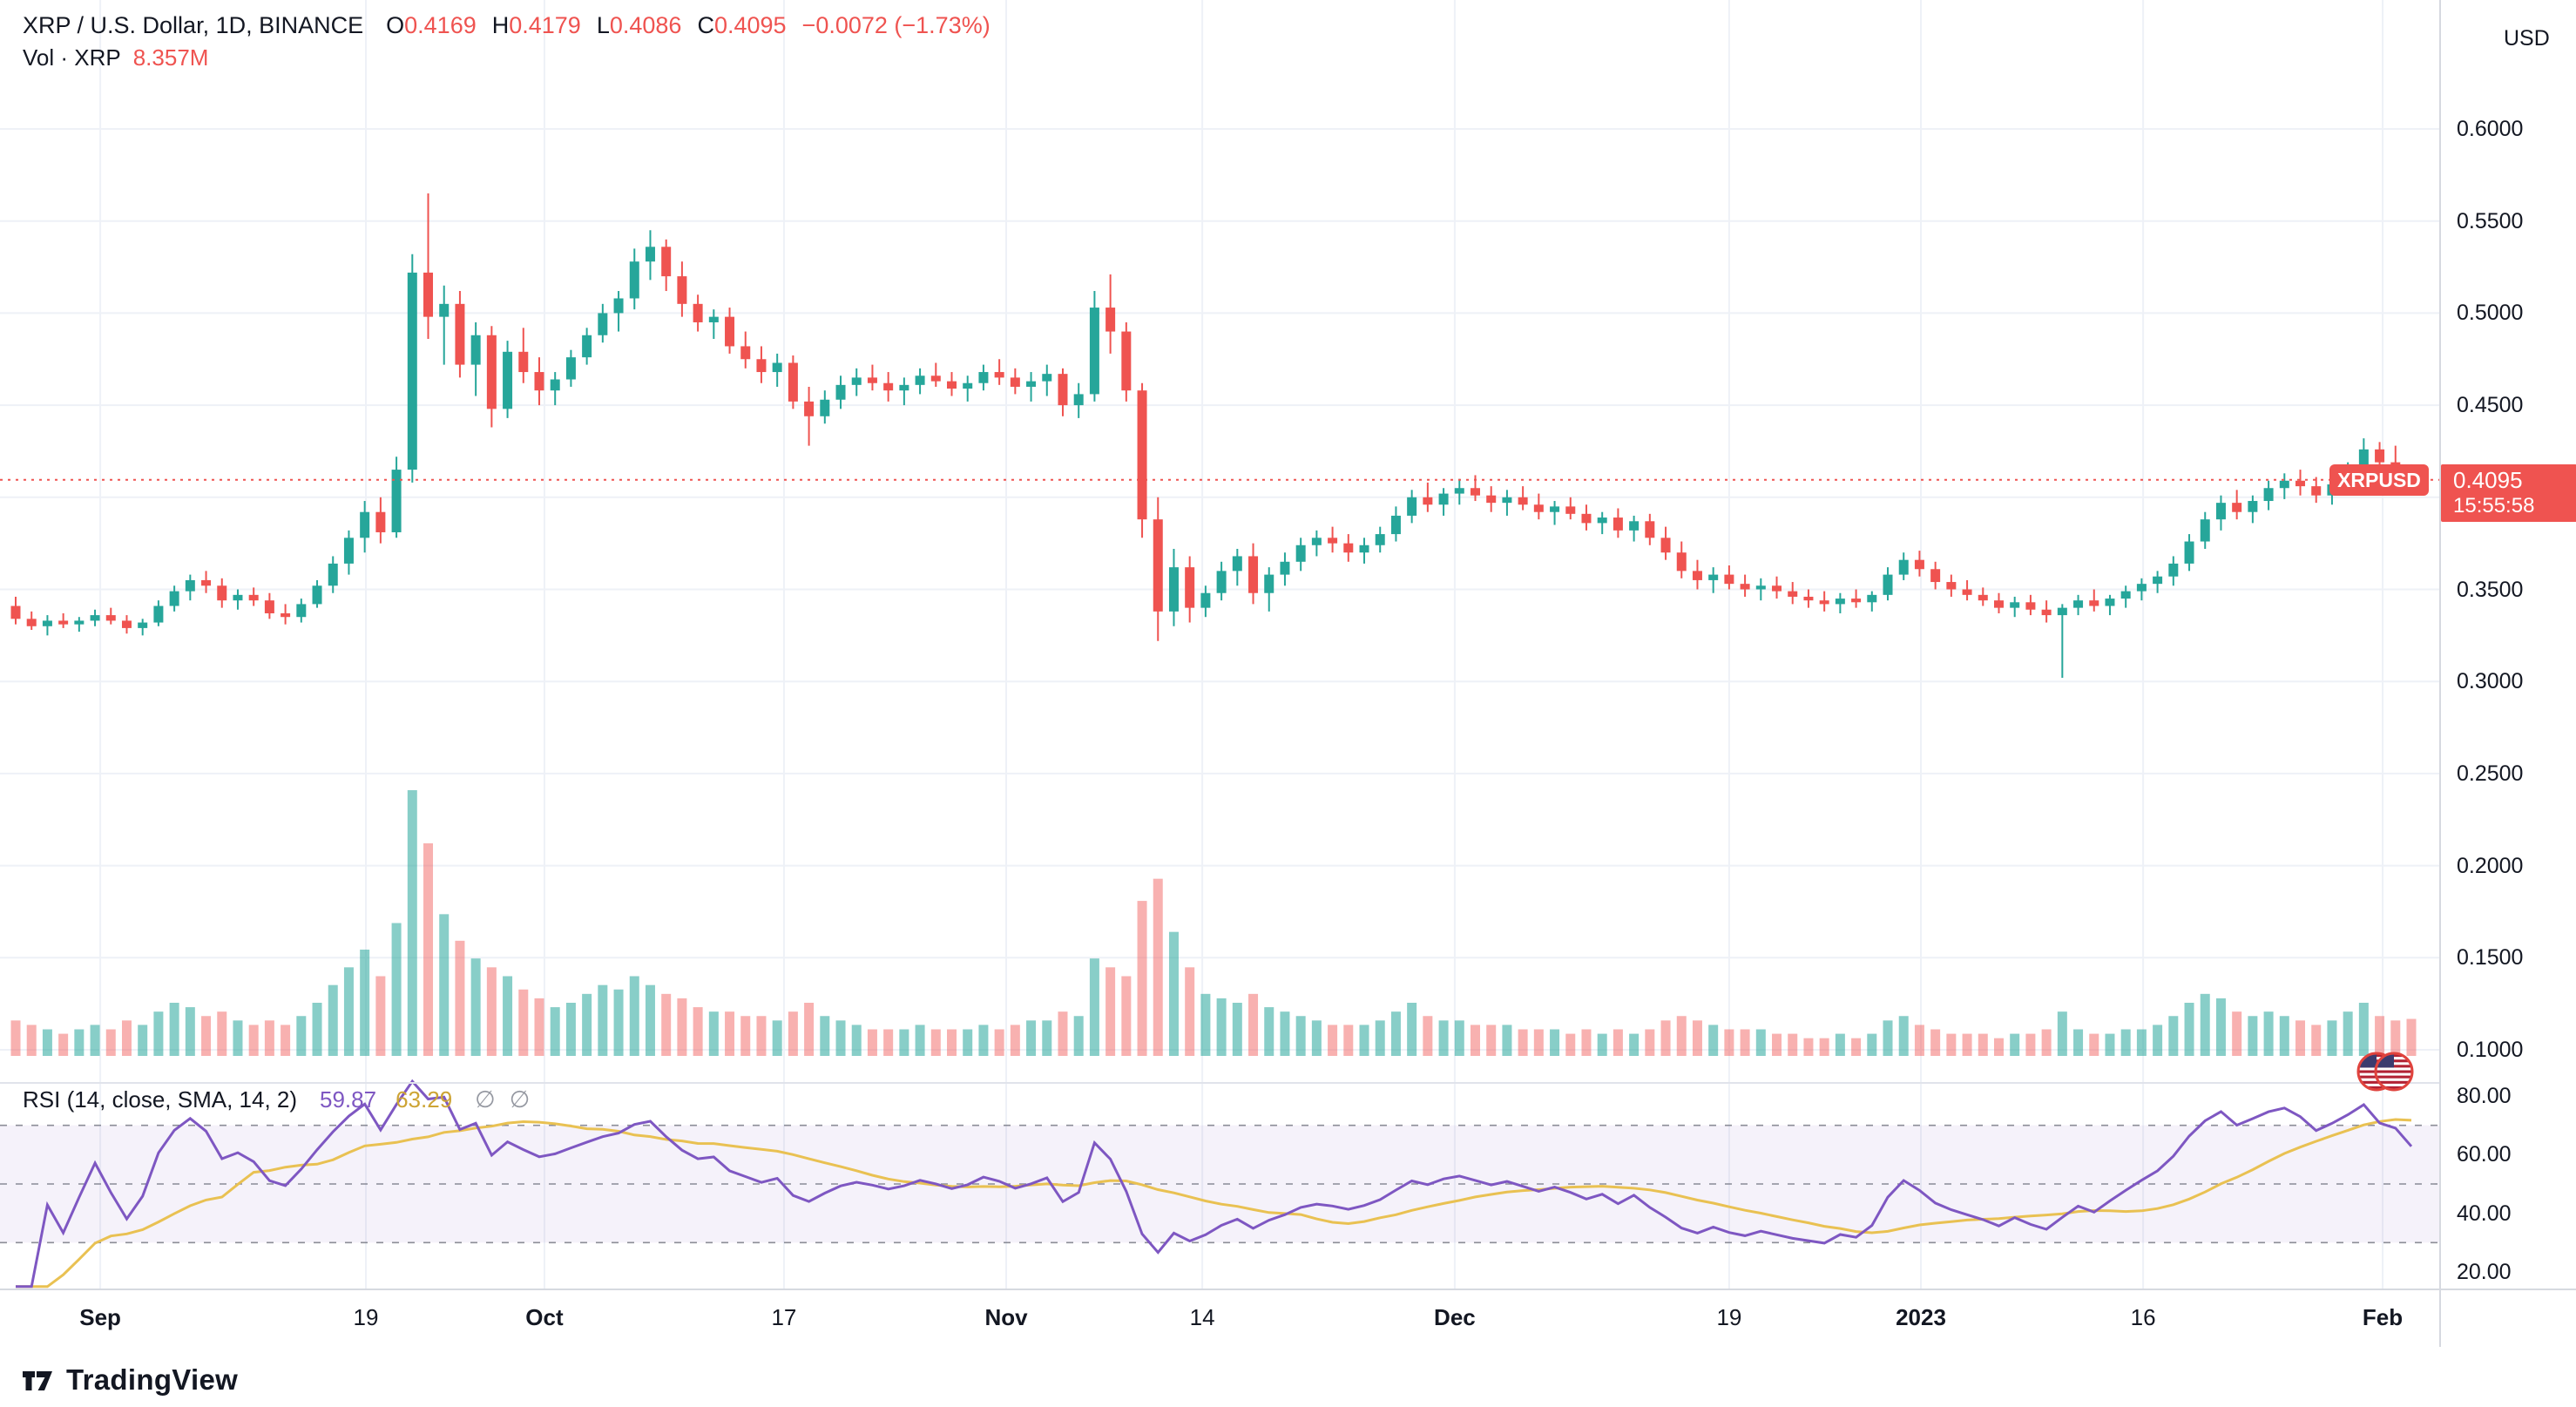 The image size is (2576, 1407). Describe the element at coordinates (2394, 1071) in the screenshot. I see `us-flag-icon` at that location.